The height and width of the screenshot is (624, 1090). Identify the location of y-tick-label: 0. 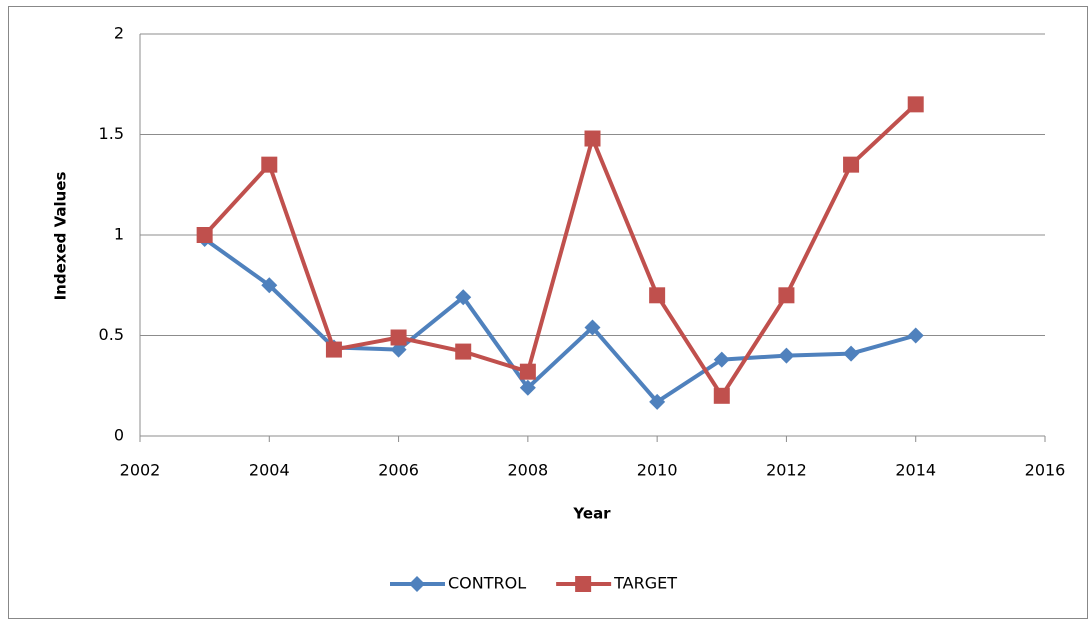
(119, 435).